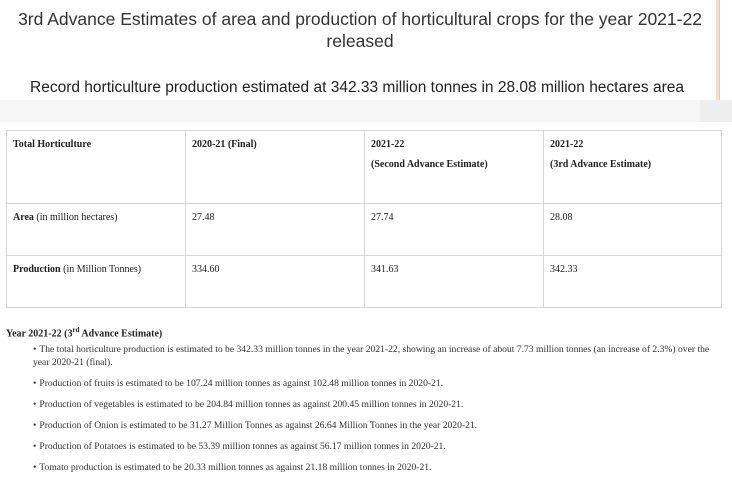 This screenshot has width=732, height=491. What do you see at coordinates (275, 167) in the screenshot?
I see `header-cell: 2020-21 (Final)` at bounding box center [275, 167].